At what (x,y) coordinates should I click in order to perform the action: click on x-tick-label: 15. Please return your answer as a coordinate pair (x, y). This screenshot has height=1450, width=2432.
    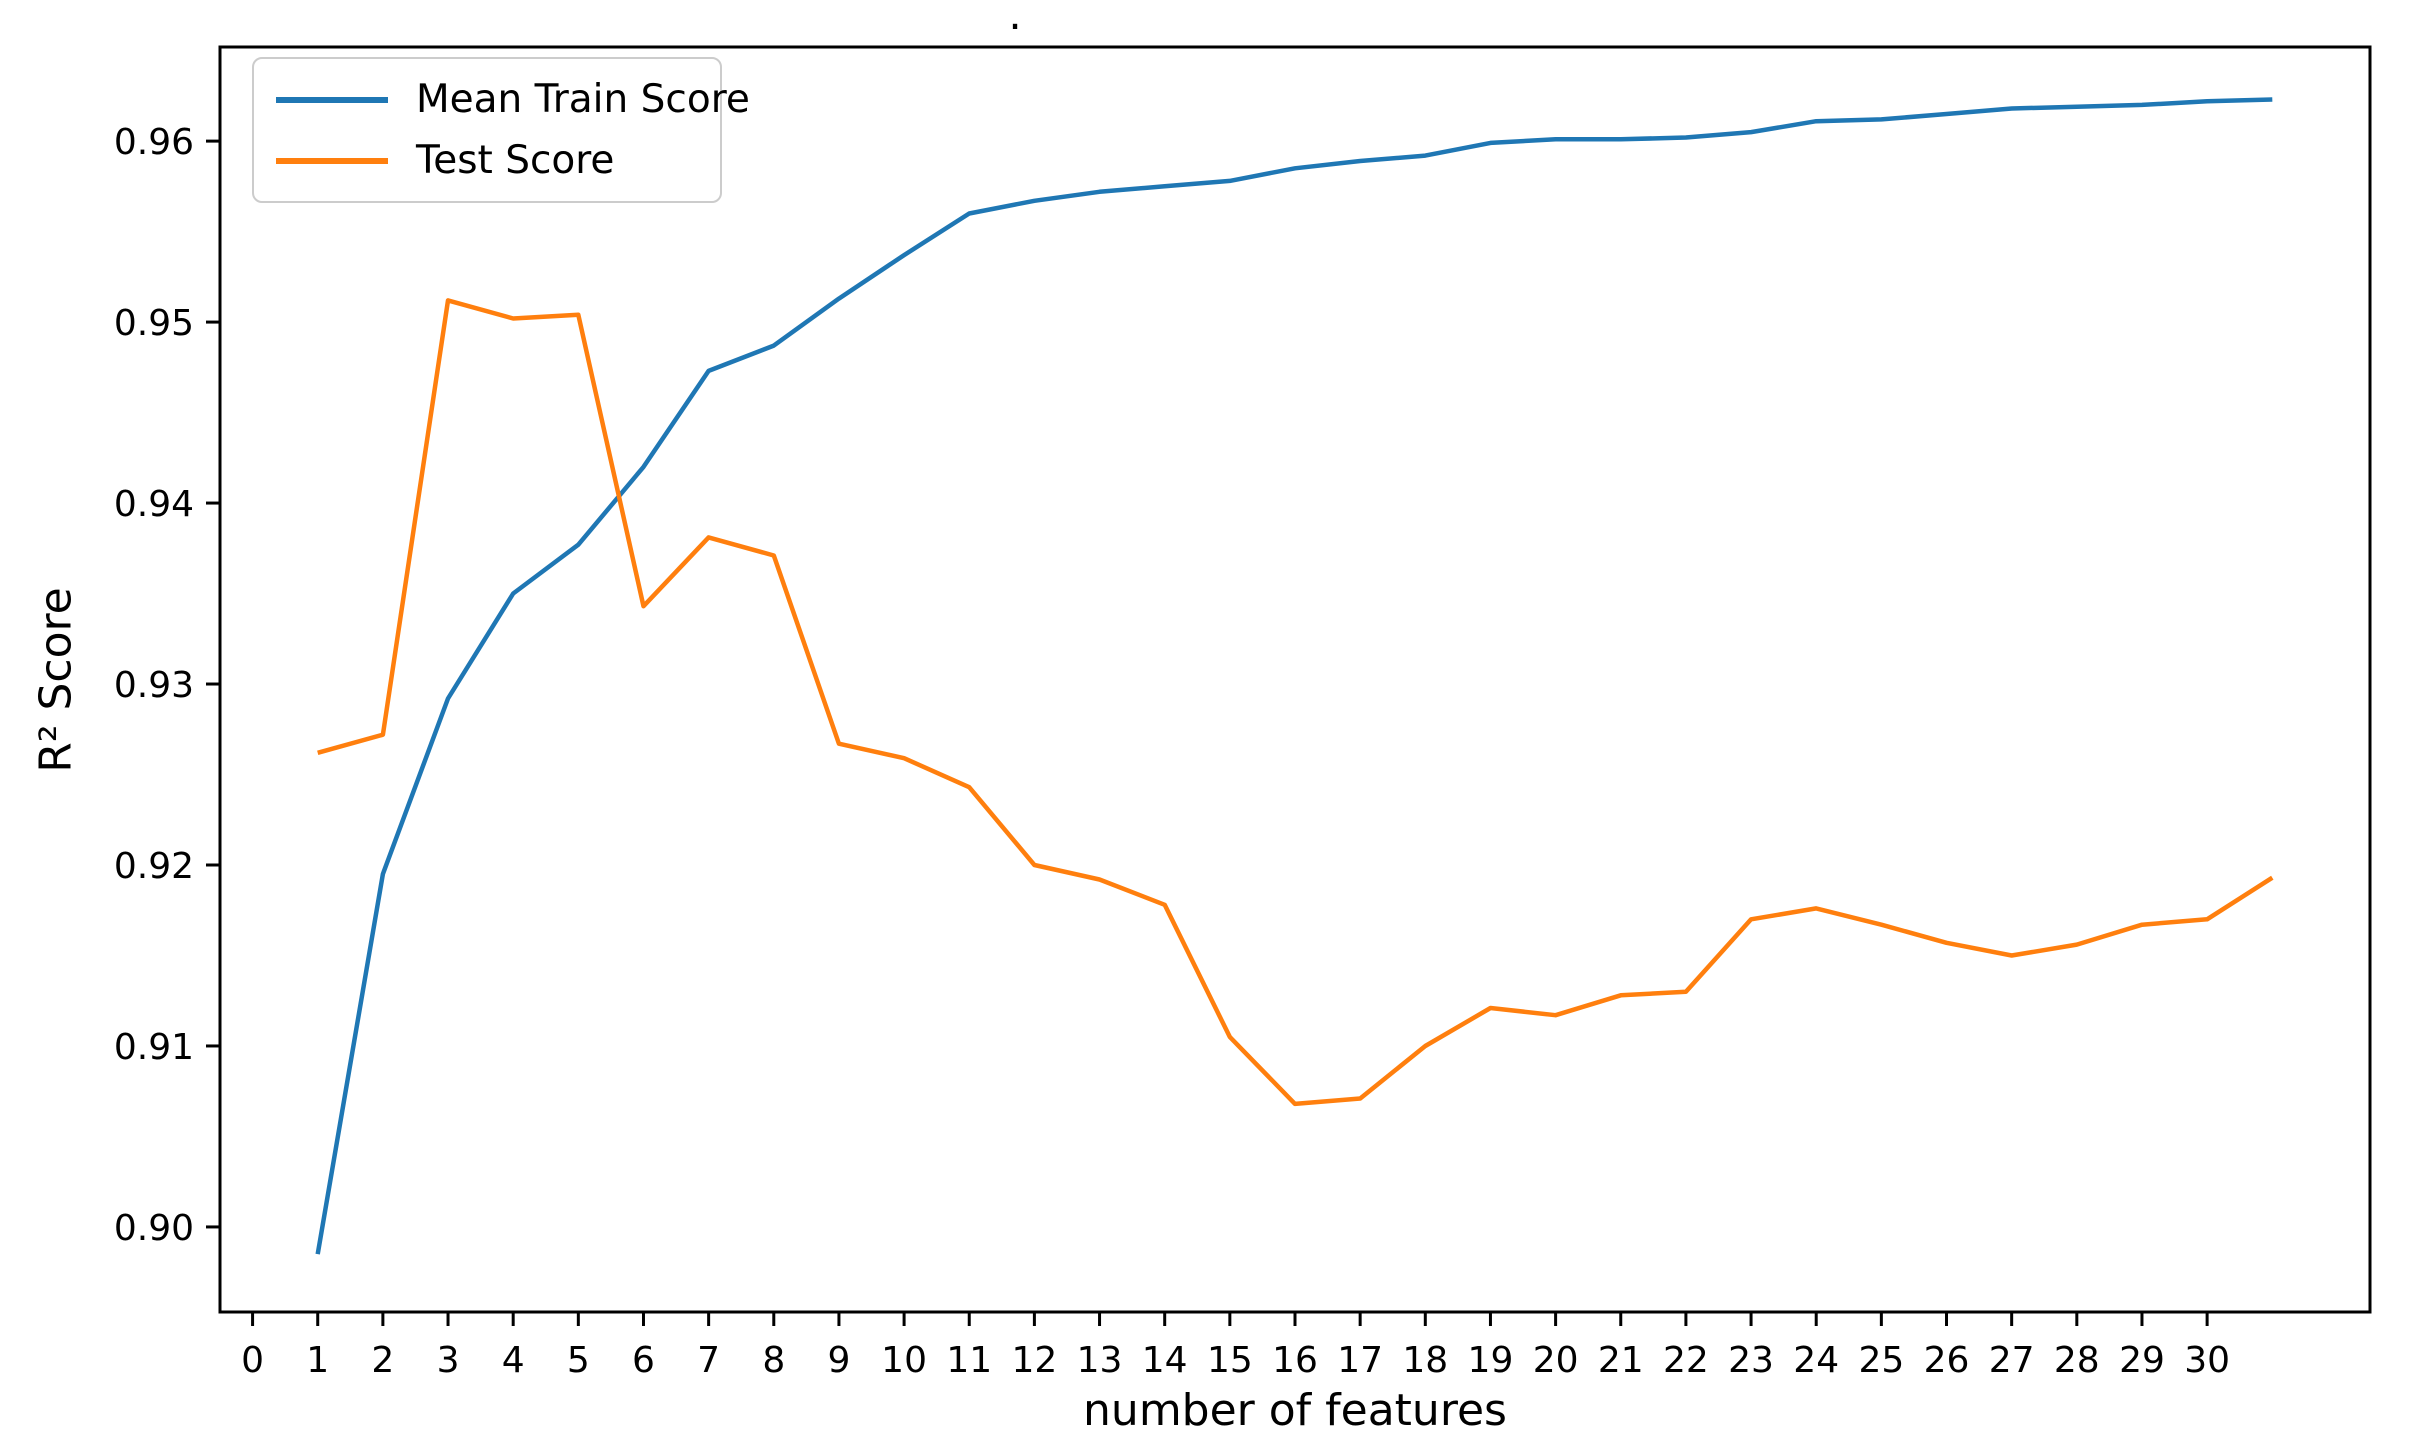
    Looking at the image, I should click on (1230, 1360).